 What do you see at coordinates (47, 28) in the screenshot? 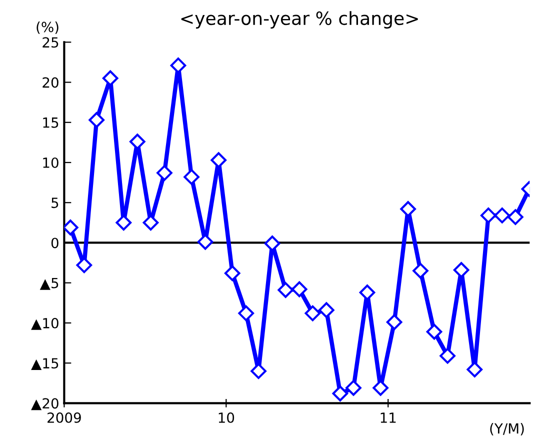
I see `y-axis-title: (%)` at bounding box center [47, 28].